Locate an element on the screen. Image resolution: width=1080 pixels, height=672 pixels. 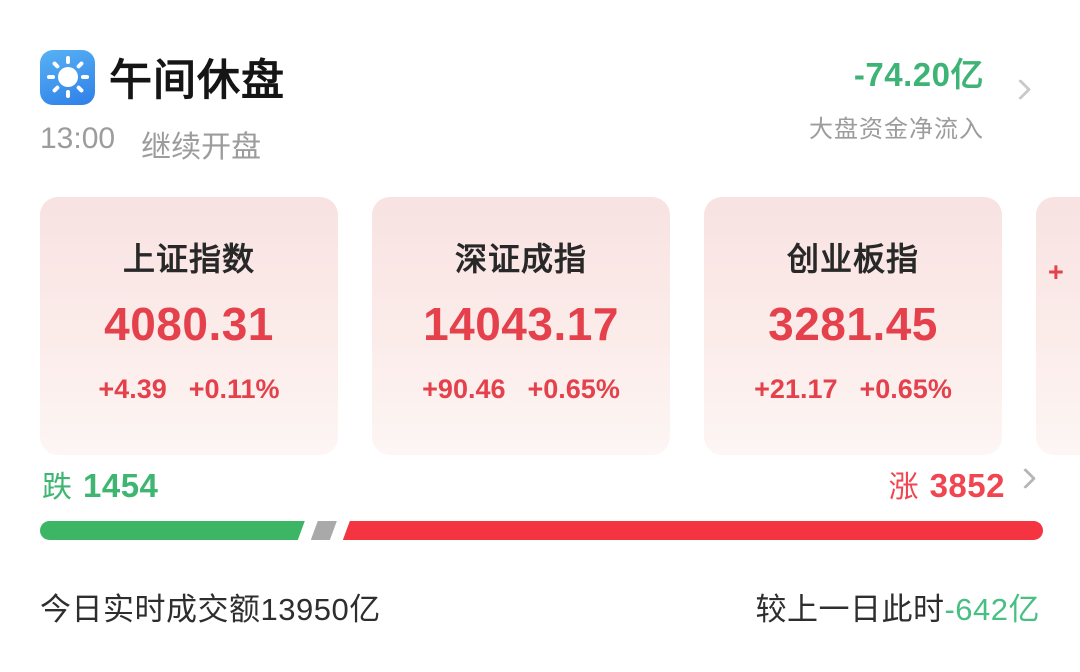
index-card-chinext: 创业板指 3281.45 +21.17 +0.65% is located at coordinates (853, 326).